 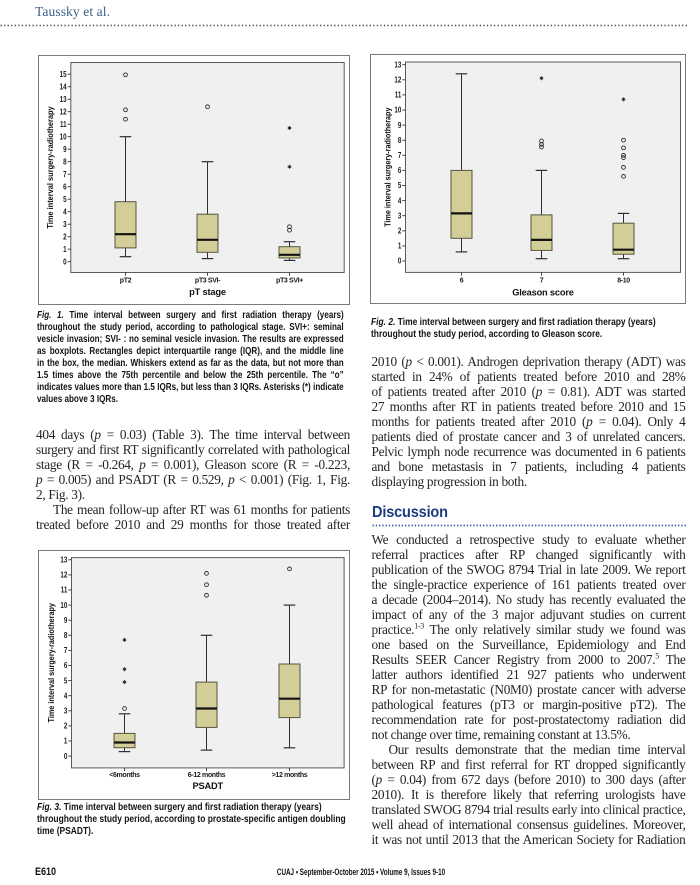 What do you see at coordinates (543, 292) in the screenshot?
I see `svg-text: Gleason score` at bounding box center [543, 292].